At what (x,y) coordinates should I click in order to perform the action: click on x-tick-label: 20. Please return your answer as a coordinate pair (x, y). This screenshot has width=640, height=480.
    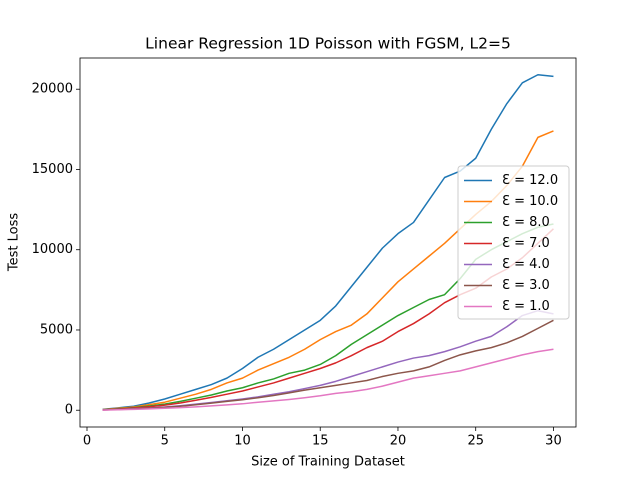
    Looking at the image, I should click on (398, 441).